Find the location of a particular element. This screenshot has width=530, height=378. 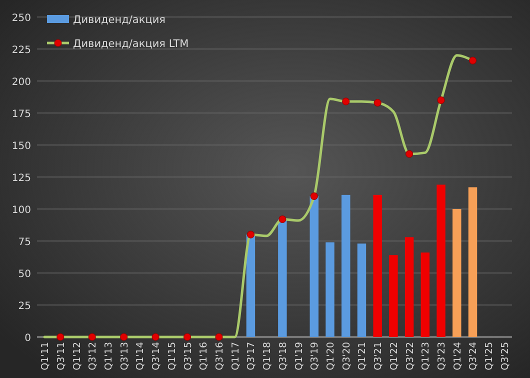

y-tick-label: 75 is located at coordinates (24, 242).